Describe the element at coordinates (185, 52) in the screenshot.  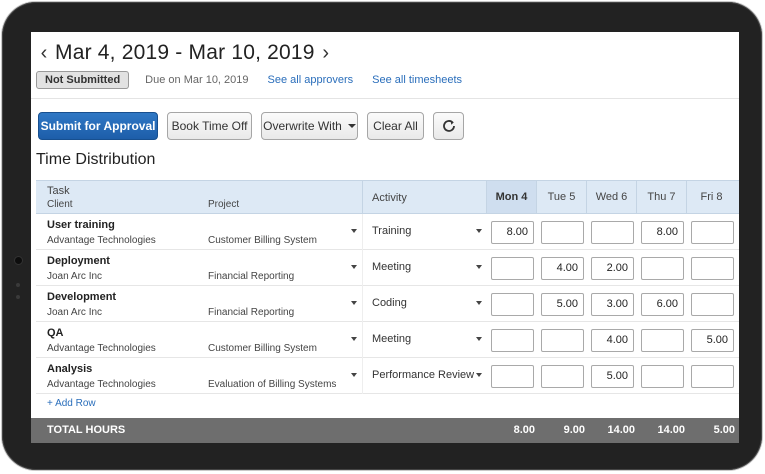
I see `date-range-title: Mar 4, 2019 - Mar 10, 2019` at that location.